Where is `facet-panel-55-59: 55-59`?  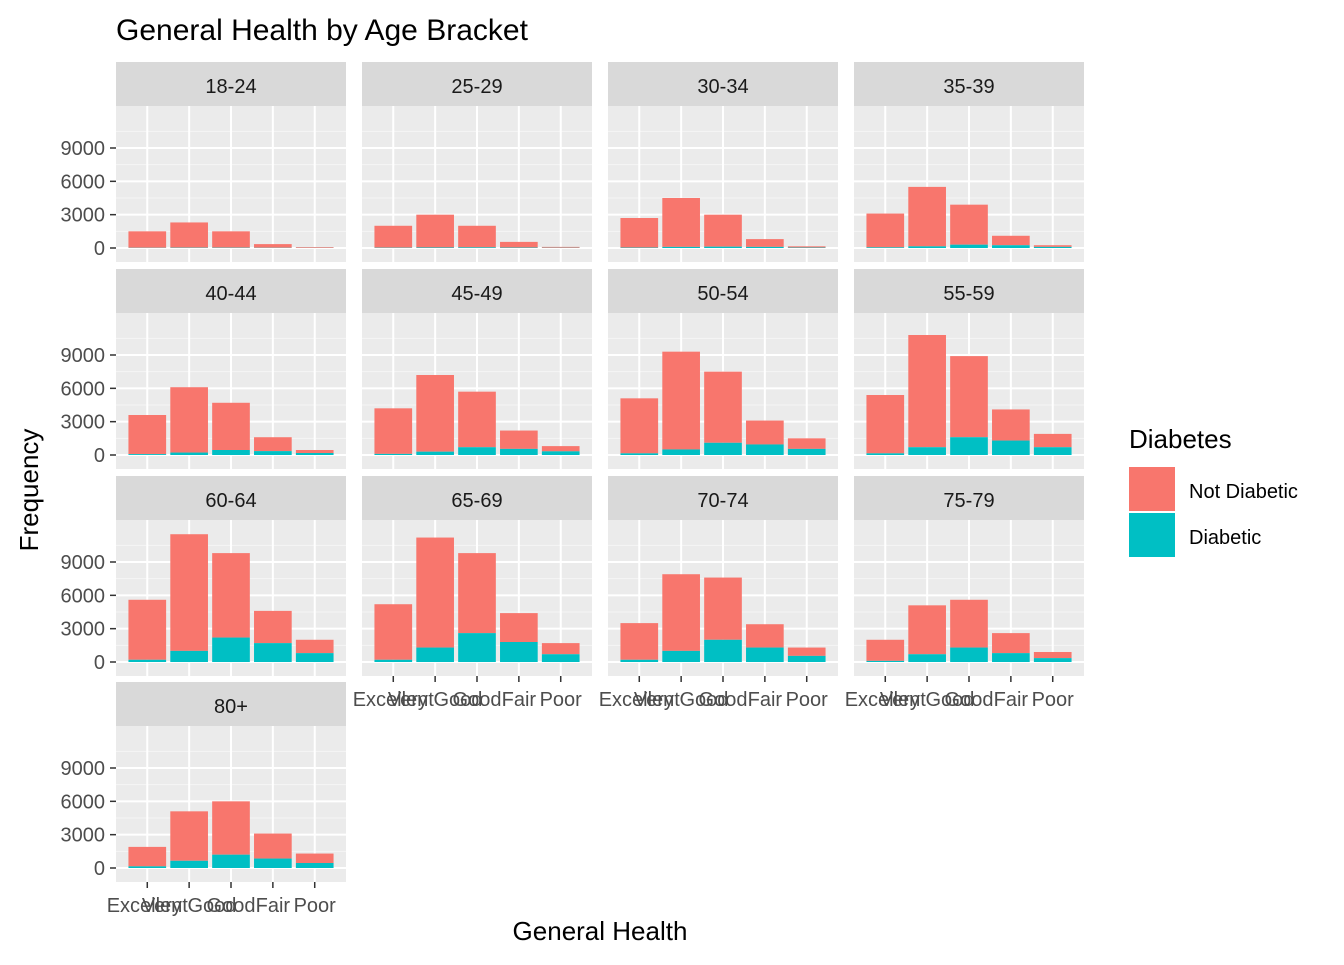
facet-panel-55-59: 55-59 is located at coordinates (969, 369).